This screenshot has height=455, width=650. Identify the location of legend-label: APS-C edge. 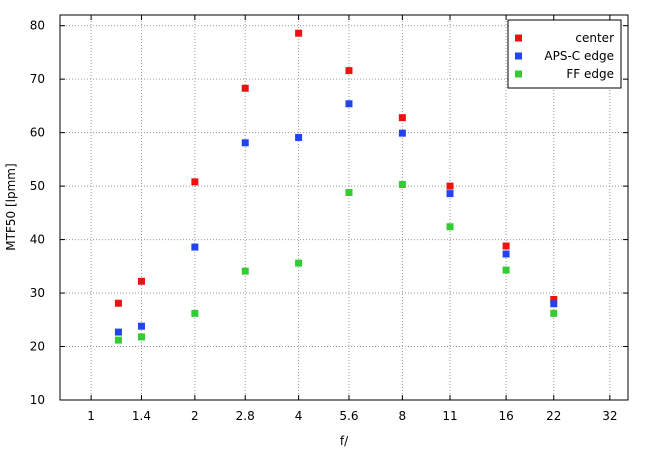
(579, 56).